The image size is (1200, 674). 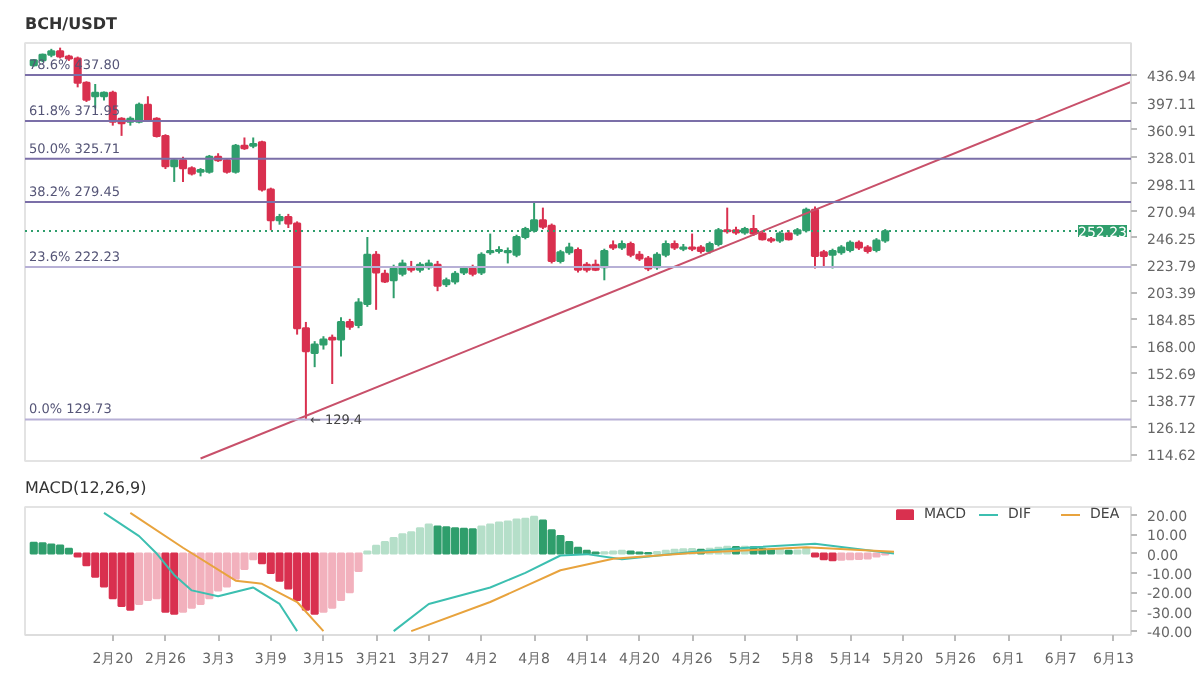 I want to click on chart-title: MACD(12,26,9), so click(x=86, y=488).